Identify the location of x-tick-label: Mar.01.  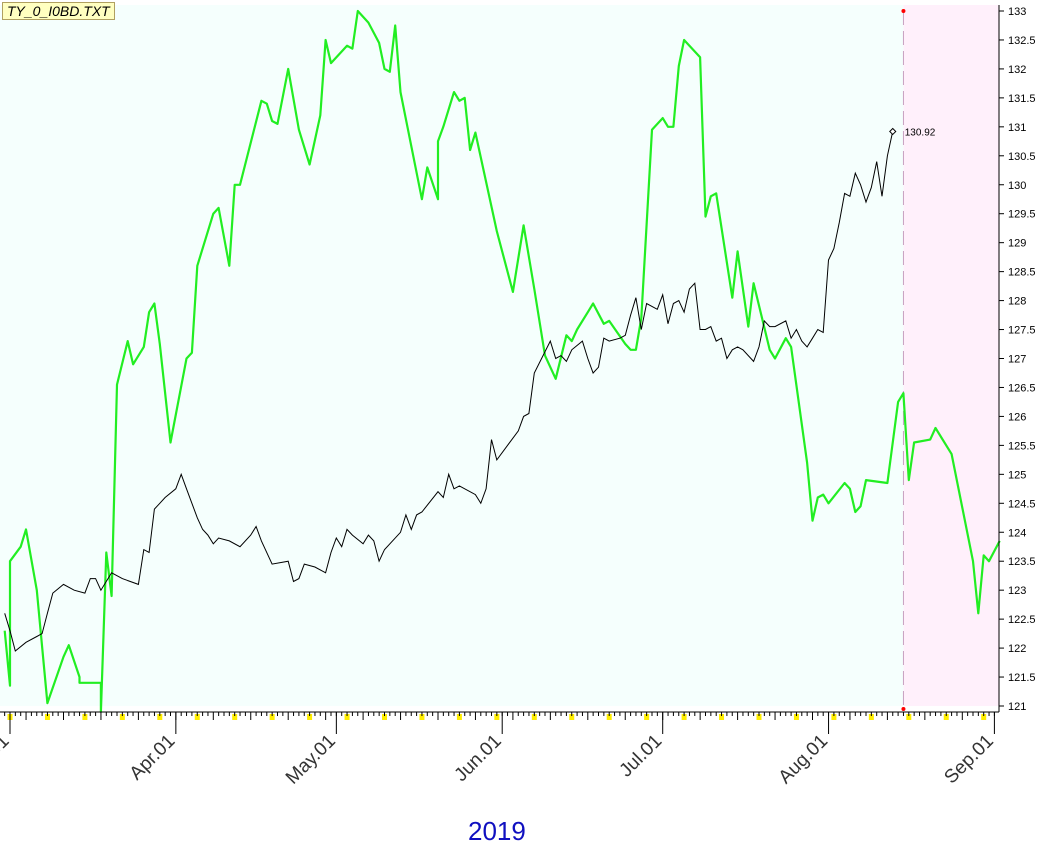
(7, 759).